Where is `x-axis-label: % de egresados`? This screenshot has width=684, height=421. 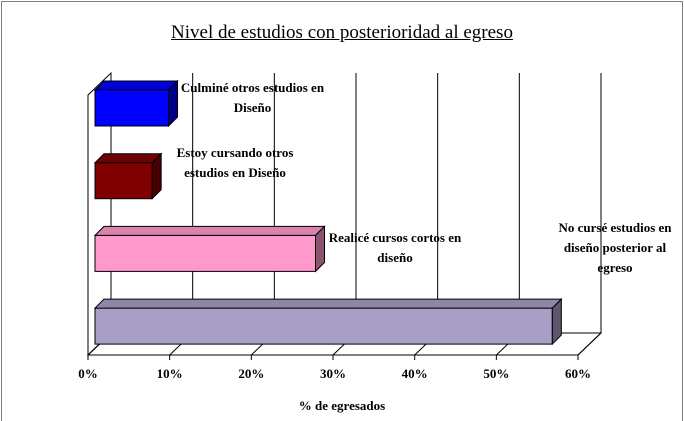 x-axis-label: % de egresados is located at coordinates (342, 405).